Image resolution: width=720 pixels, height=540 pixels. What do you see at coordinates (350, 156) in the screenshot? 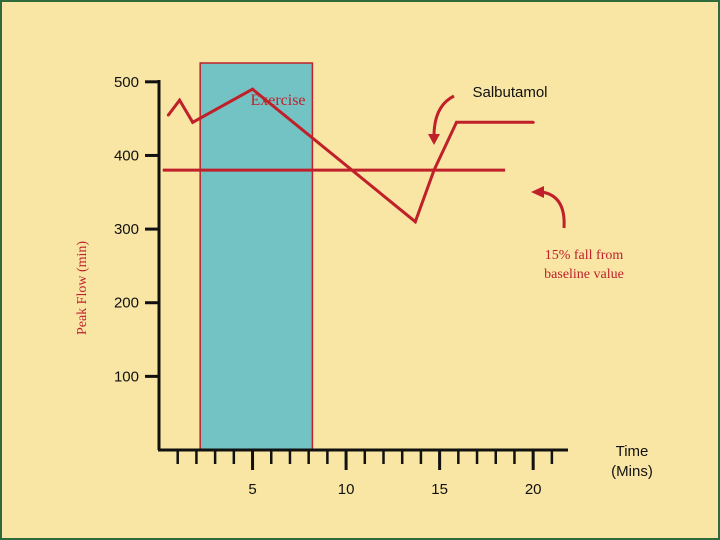
I see `peak-flow-line` at bounding box center [350, 156].